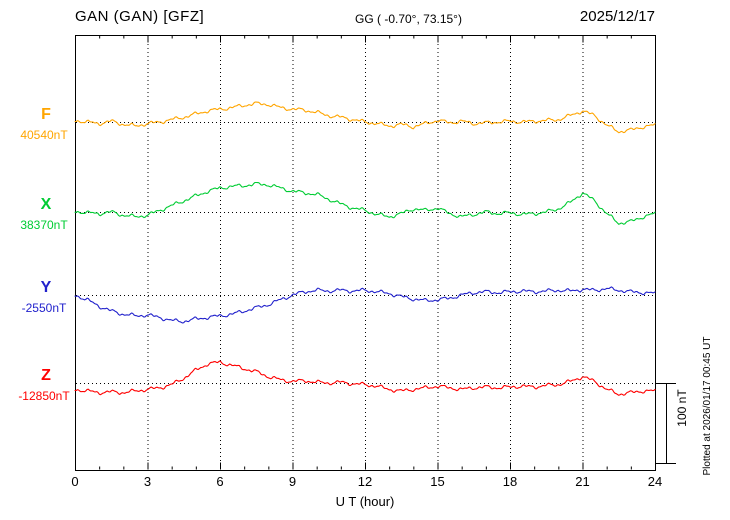 The width and height of the screenshot is (730, 520). What do you see at coordinates (46, 287) in the screenshot?
I see `channel-label-y: Y` at bounding box center [46, 287].